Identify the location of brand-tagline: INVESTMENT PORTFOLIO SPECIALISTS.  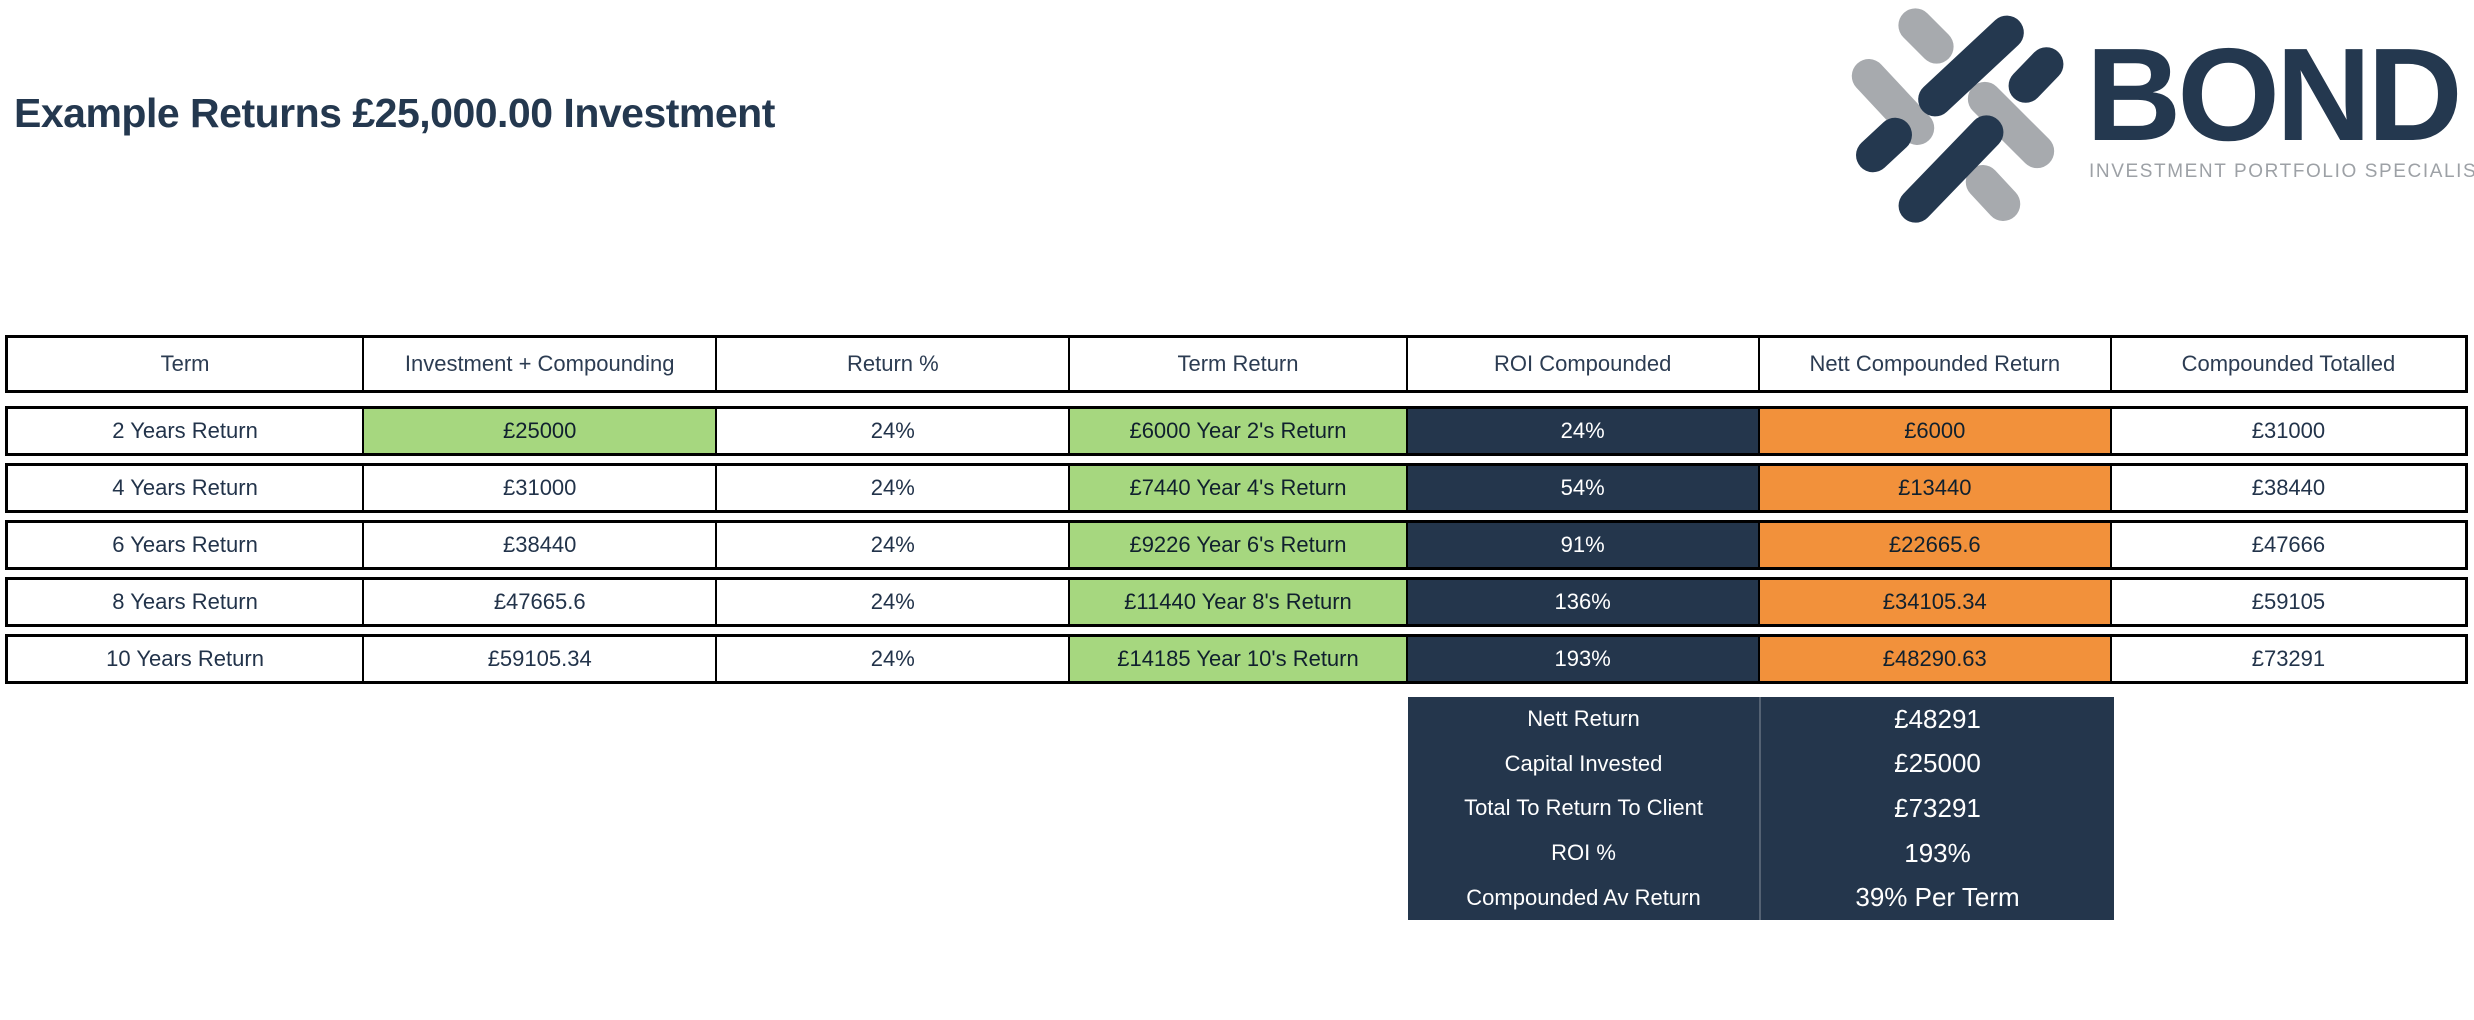
(2281, 171).